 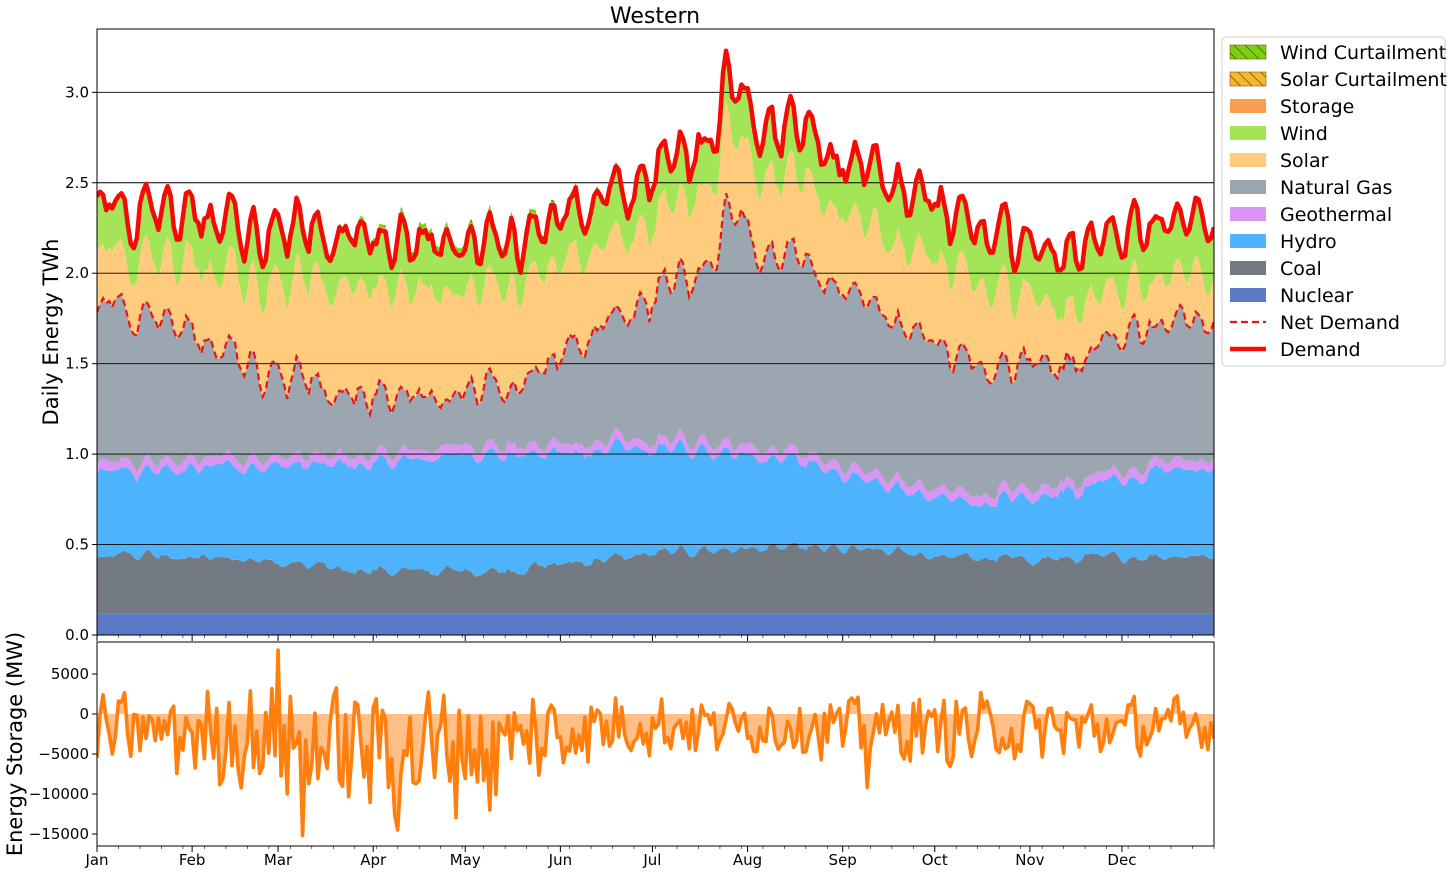 What do you see at coordinates (1336, 215) in the screenshot?
I see `legend-label-geothermal: Geothermal` at bounding box center [1336, 215].